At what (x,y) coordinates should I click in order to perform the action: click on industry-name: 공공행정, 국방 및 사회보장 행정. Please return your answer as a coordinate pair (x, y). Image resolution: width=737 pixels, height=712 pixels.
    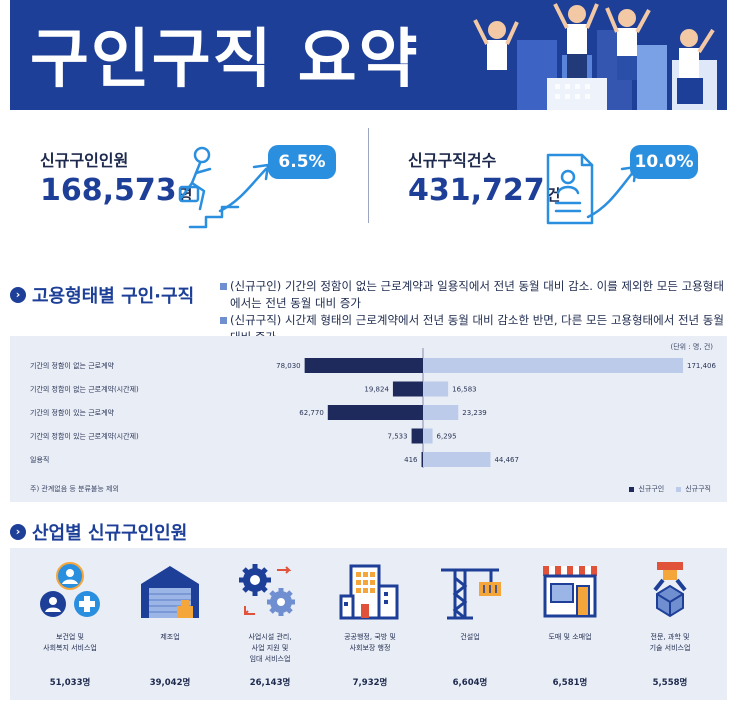
    Looking at the image, I should click on (370, 642).